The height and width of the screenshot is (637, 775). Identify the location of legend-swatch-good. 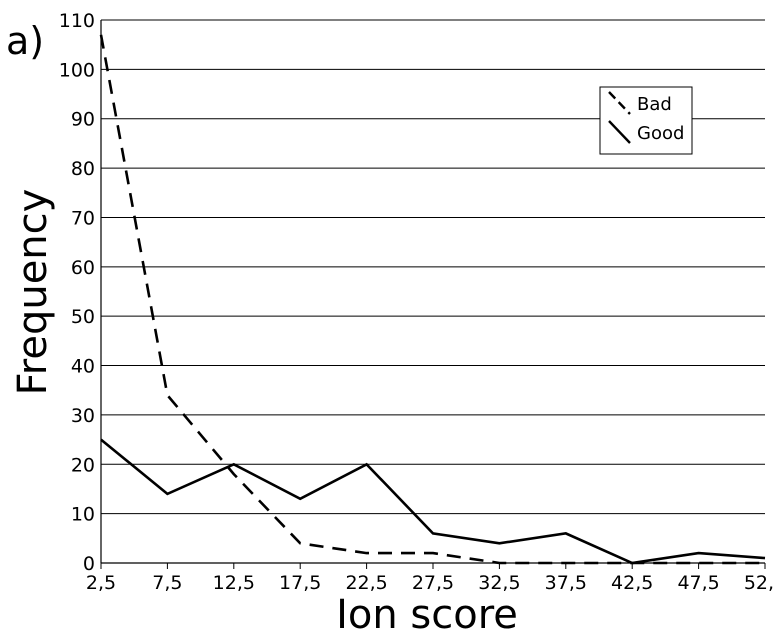
(619, 132).